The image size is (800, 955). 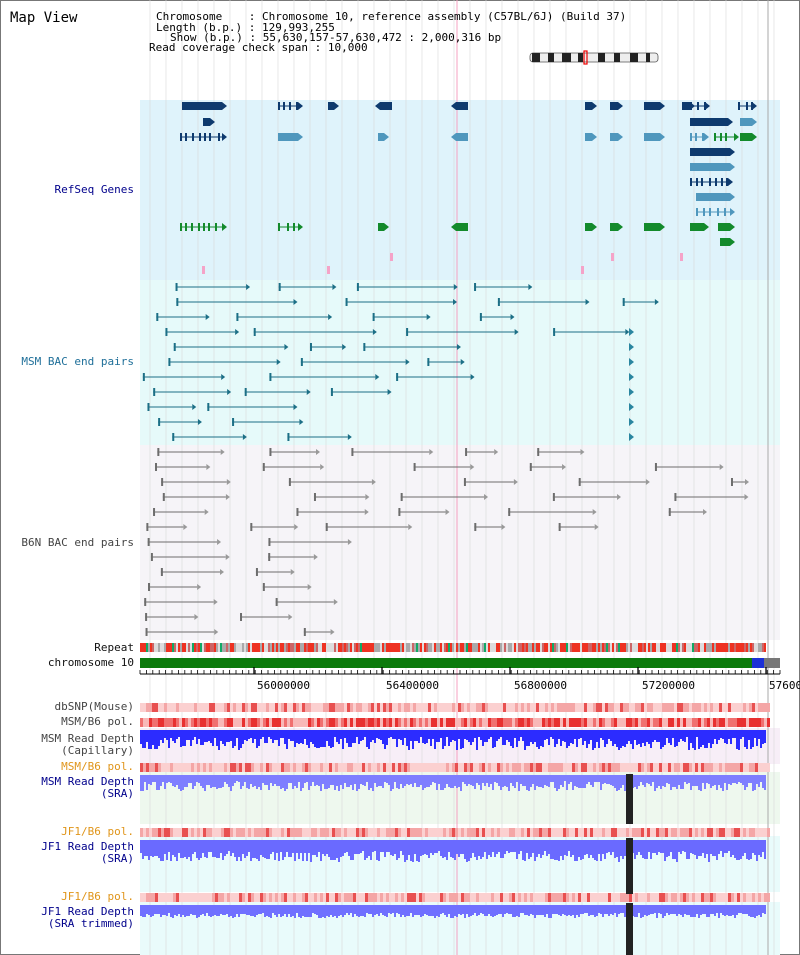 What do you see at coordinates (77, 542) in the screenshot?
I see `track-label-b6n-bac: B6N BAC end pairs` at bounding box center [77, 542].